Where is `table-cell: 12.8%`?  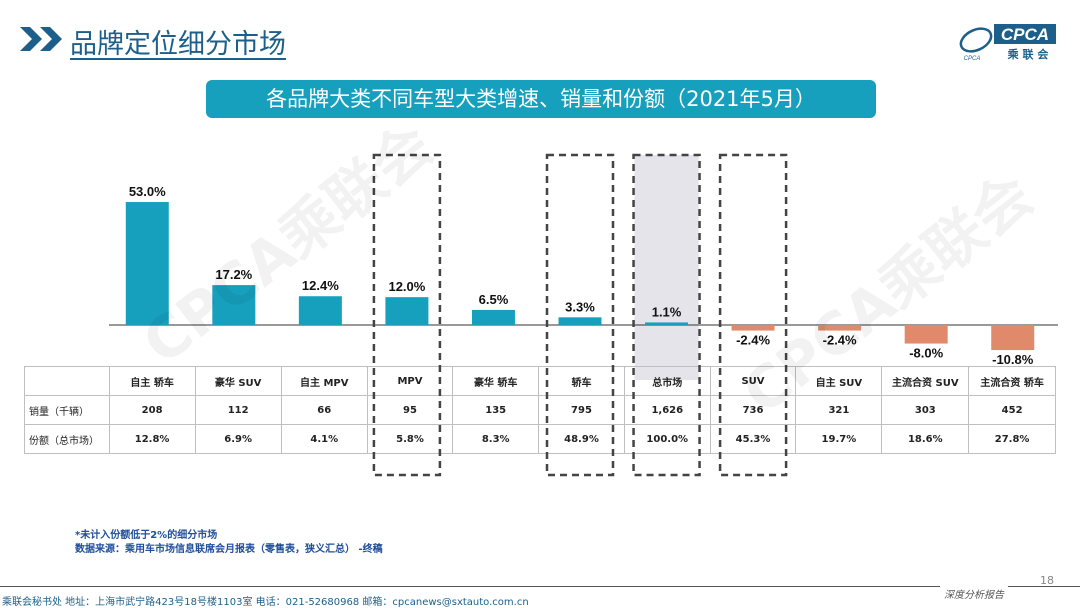 table-cell: 12.8% is located at coordinates (152, 439).